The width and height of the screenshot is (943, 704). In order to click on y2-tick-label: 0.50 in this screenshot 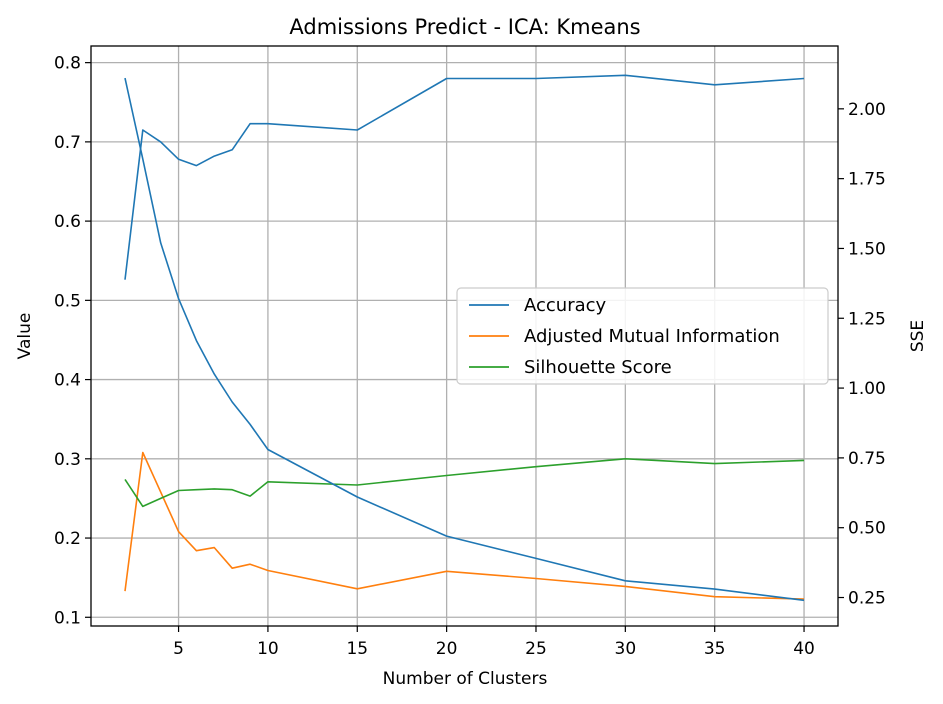, I will do `click(867, 529)`.